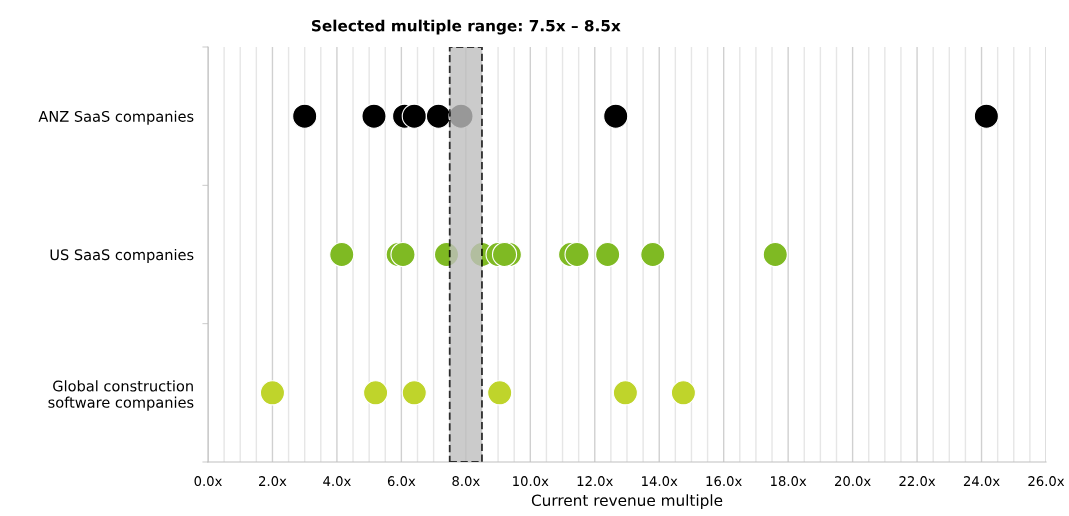  Describe the element at coordinates (531, 481) in the screenshot. I see `x-tick-label: 10.0x` at that location.